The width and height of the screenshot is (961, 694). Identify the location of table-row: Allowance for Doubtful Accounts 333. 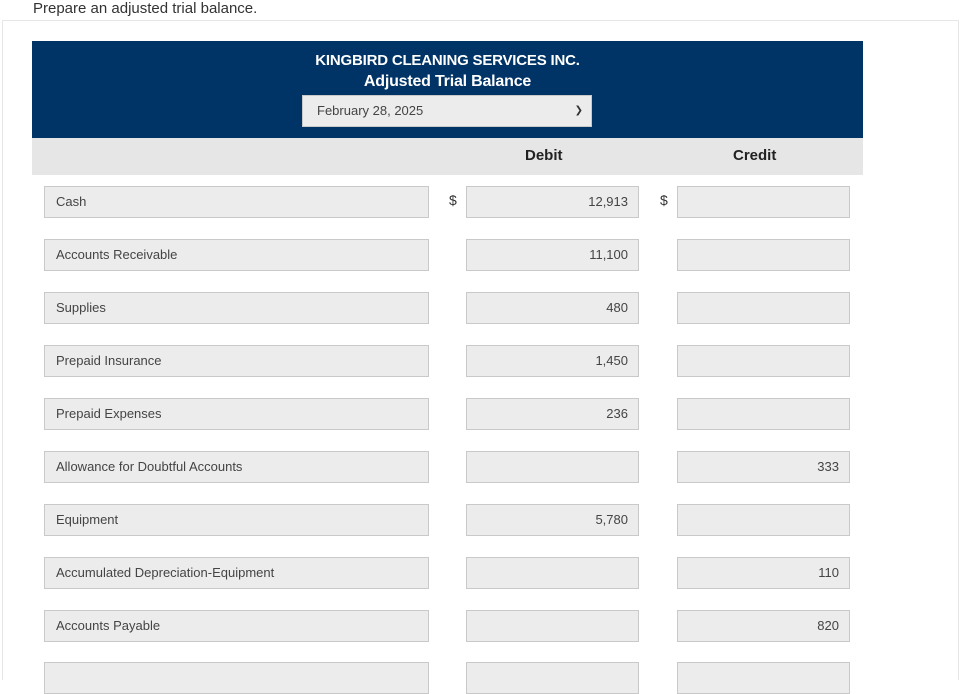
(480, 467).